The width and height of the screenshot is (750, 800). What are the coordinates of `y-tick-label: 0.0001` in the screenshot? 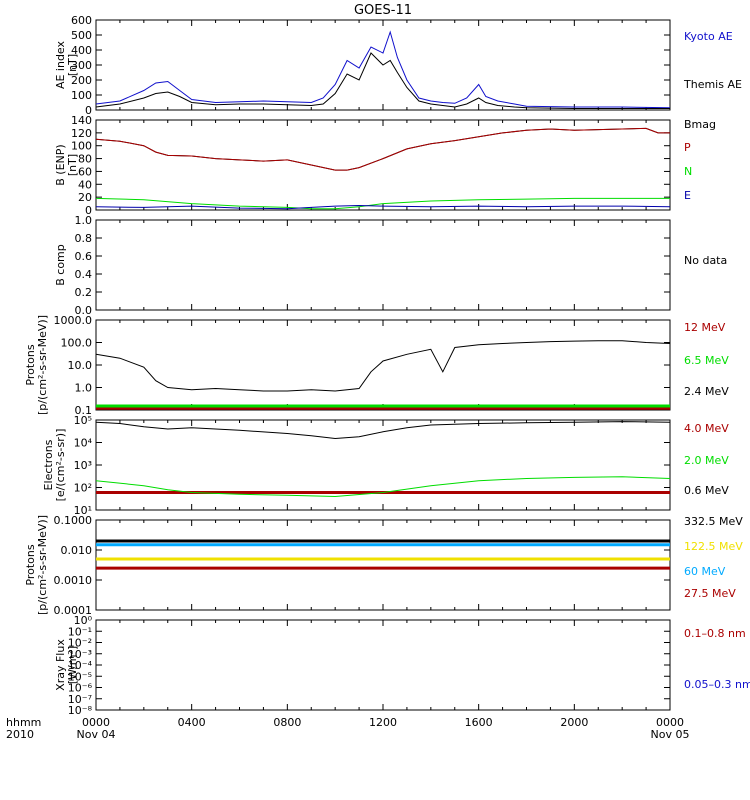 It's located at (73, 610).